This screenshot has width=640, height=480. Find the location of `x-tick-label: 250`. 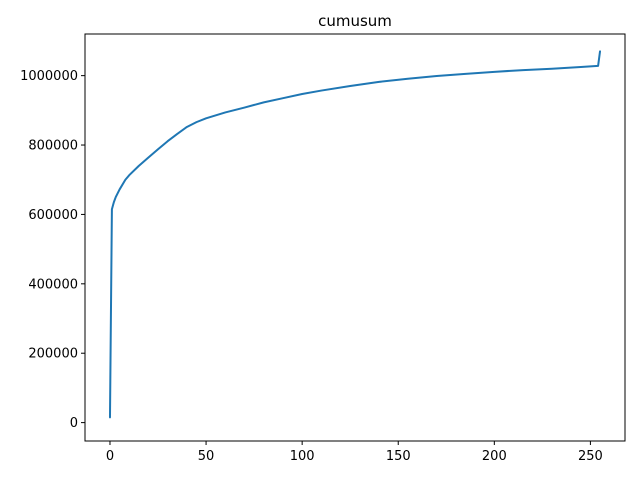

x-tick-label: 250 is located at coordinates (590, 456).